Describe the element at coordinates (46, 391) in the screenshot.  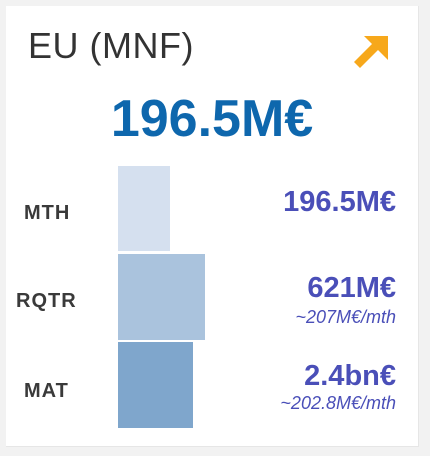
I see `row-label-mat: MAT` at that location.